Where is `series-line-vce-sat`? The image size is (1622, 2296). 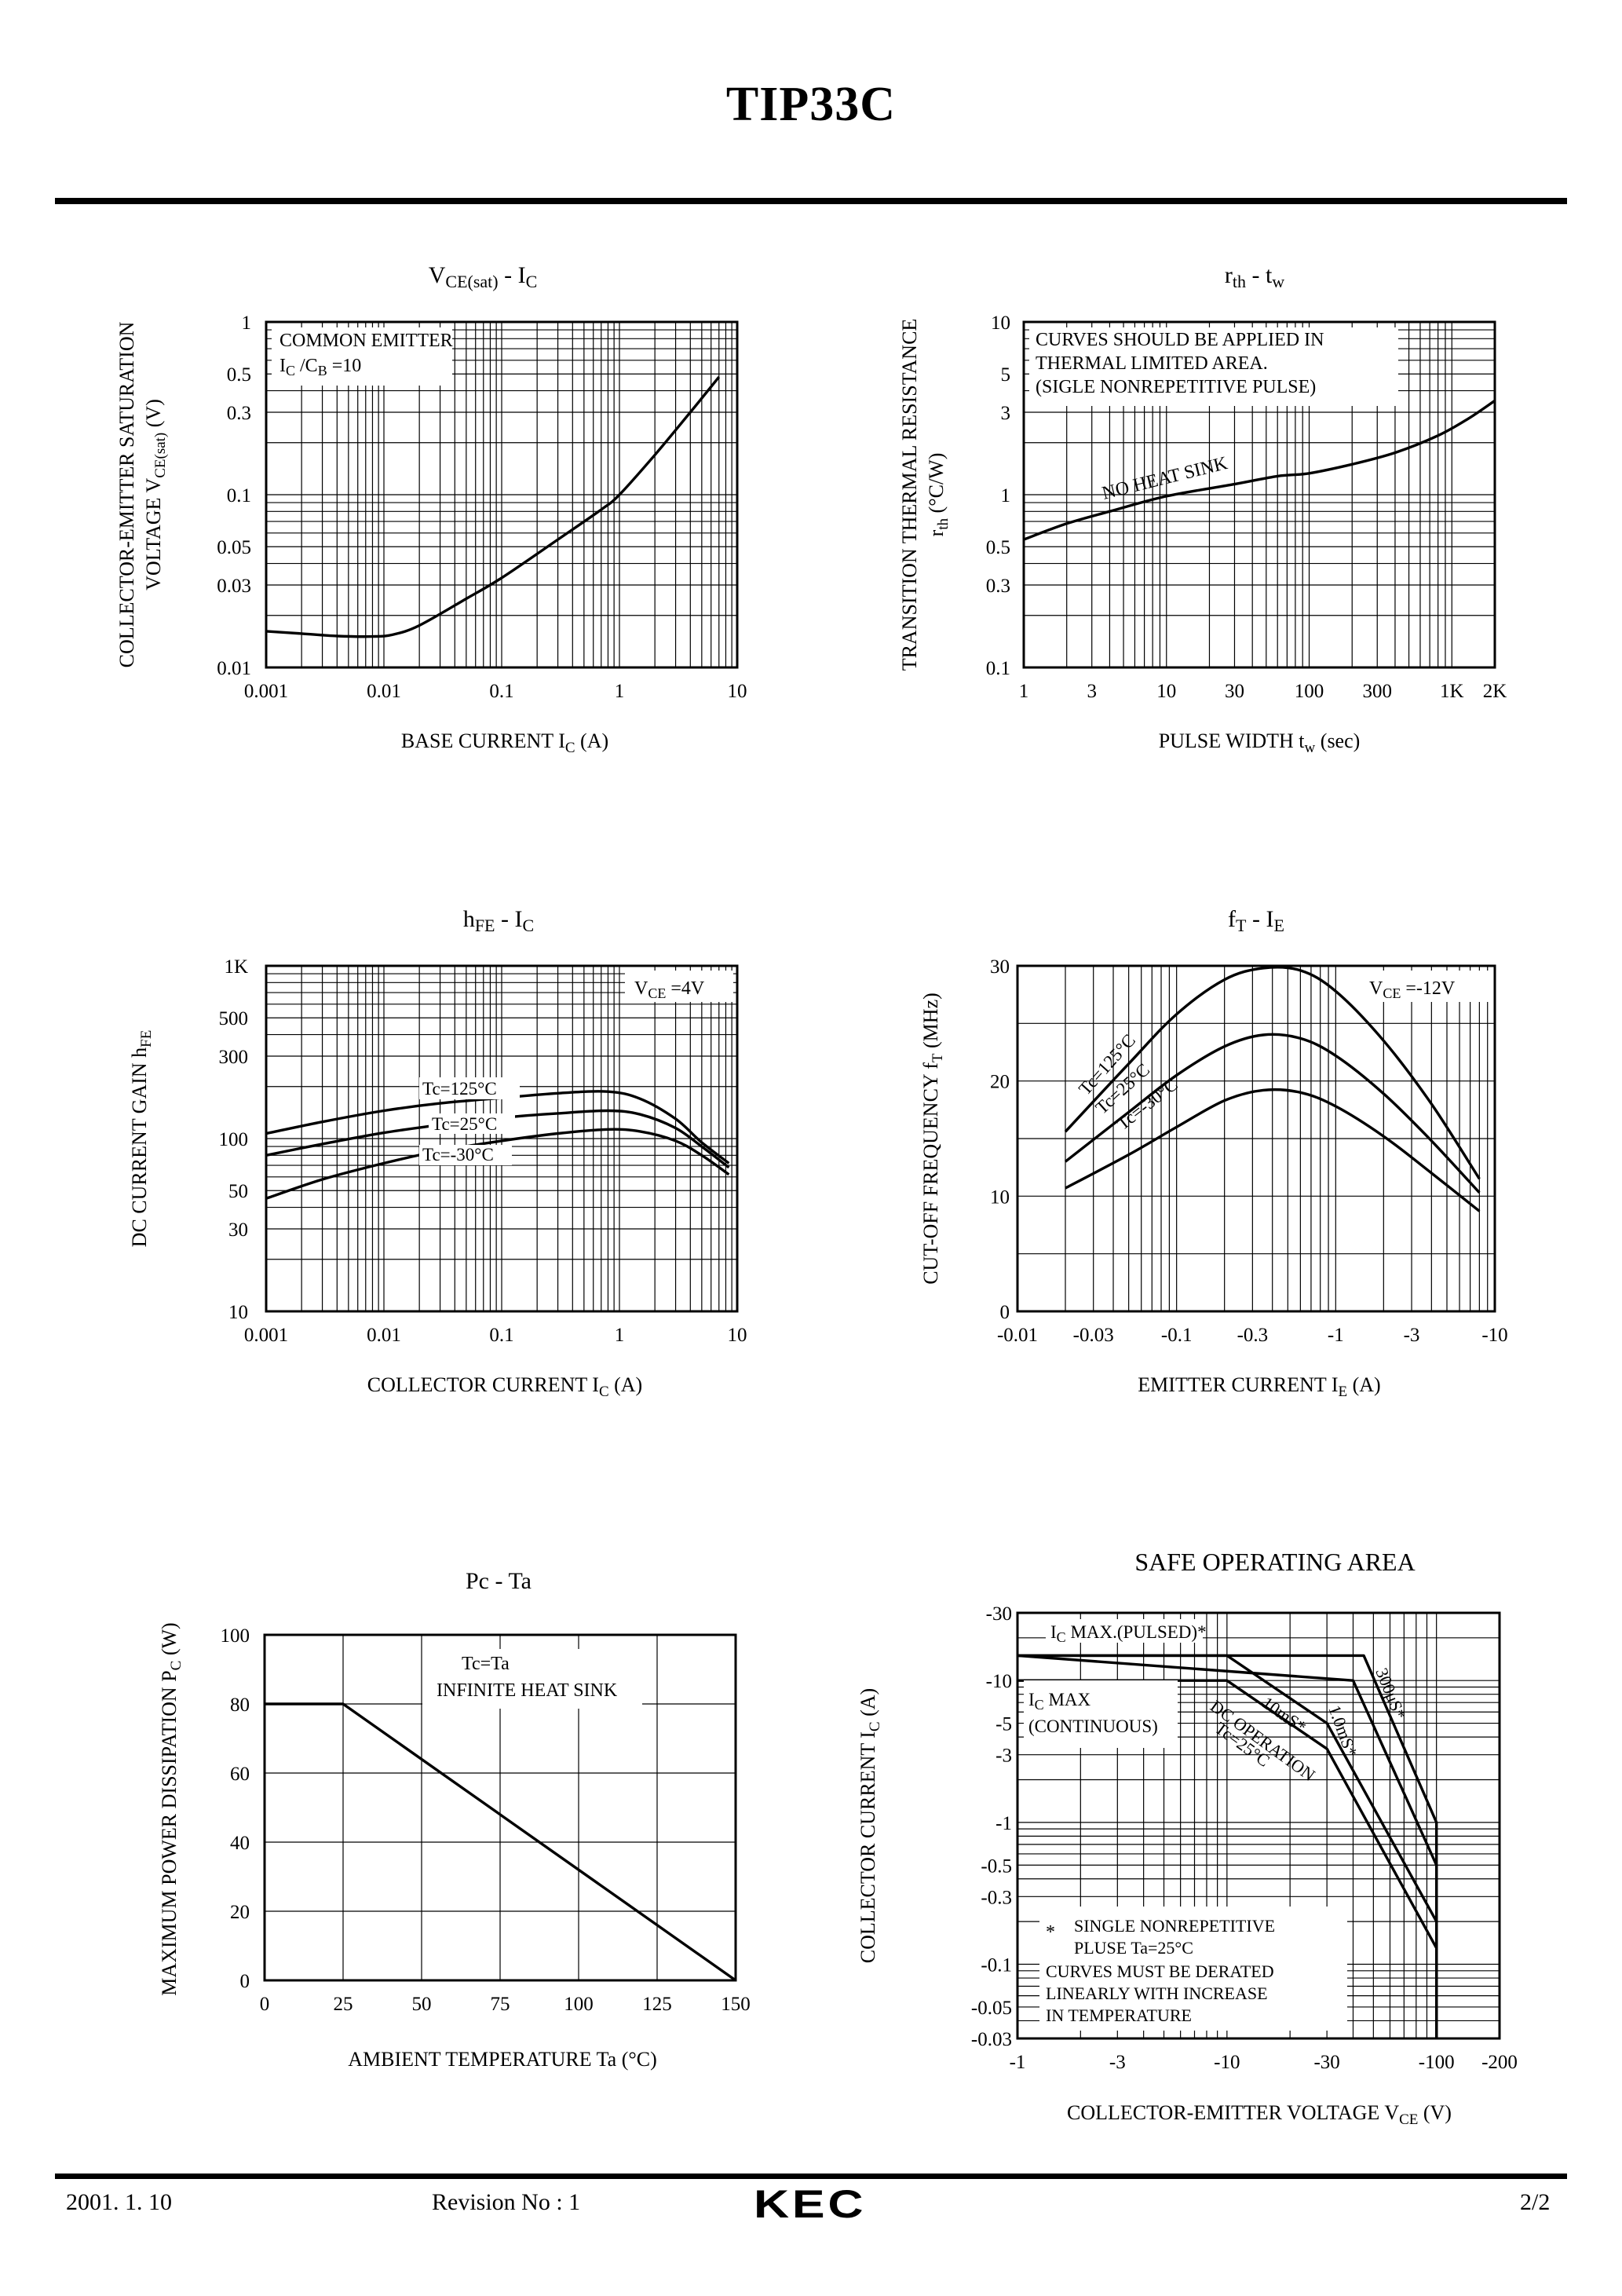
series-line-vce-sat is located at coordinates (493, 507).